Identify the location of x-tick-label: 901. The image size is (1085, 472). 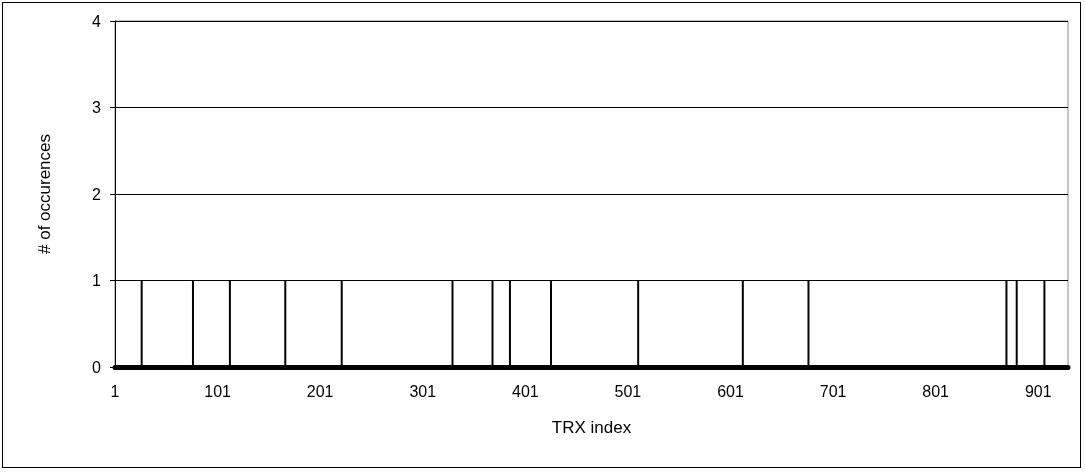
(1038, 391).